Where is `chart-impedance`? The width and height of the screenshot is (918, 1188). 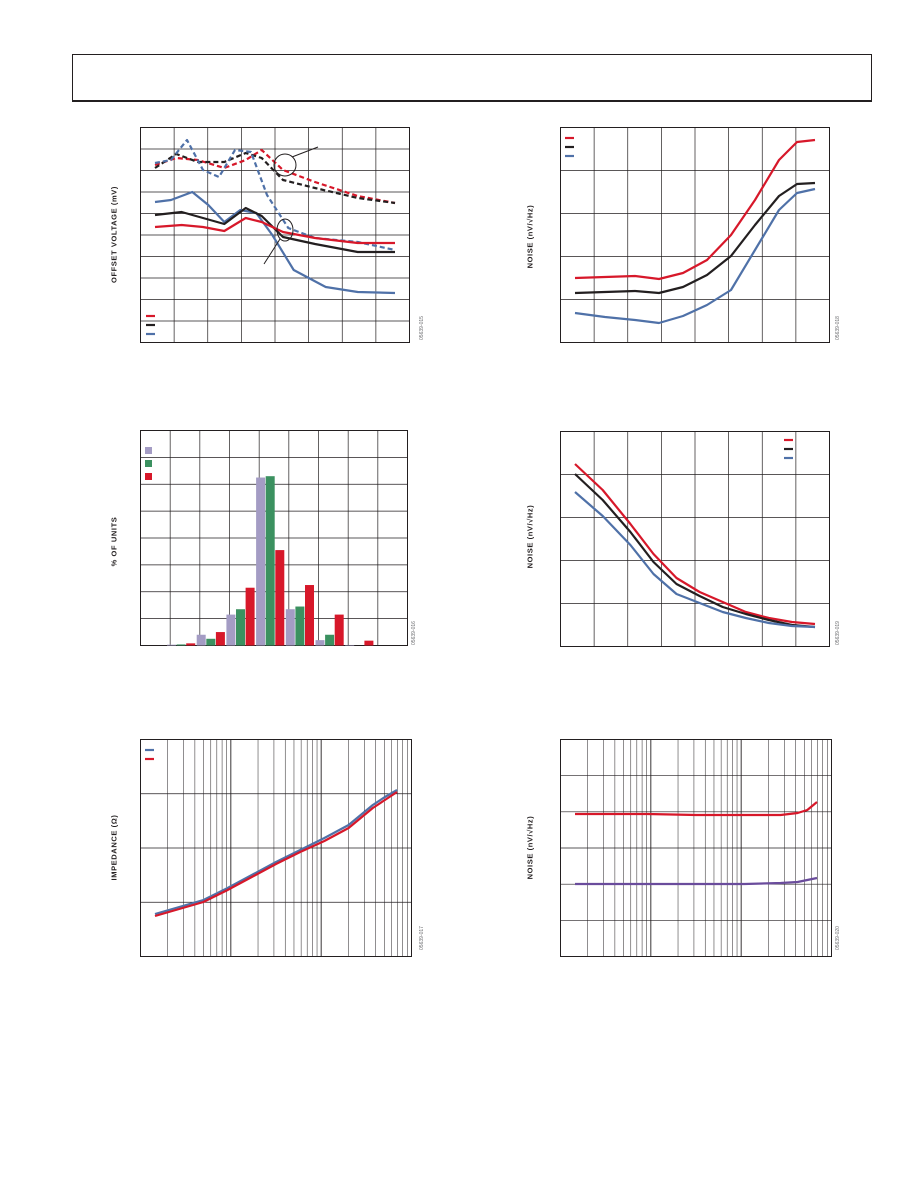 chart-impedance is located at coordinates (276, 848).